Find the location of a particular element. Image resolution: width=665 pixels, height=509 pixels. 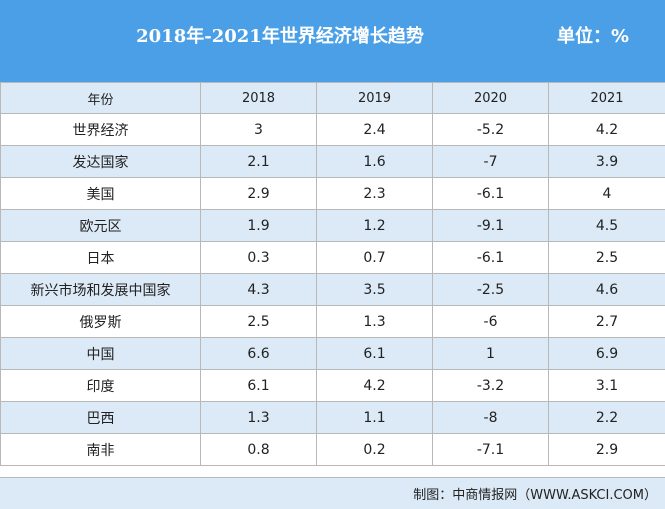

row-label-cell: 美国 is located at coordinates (101, 194).